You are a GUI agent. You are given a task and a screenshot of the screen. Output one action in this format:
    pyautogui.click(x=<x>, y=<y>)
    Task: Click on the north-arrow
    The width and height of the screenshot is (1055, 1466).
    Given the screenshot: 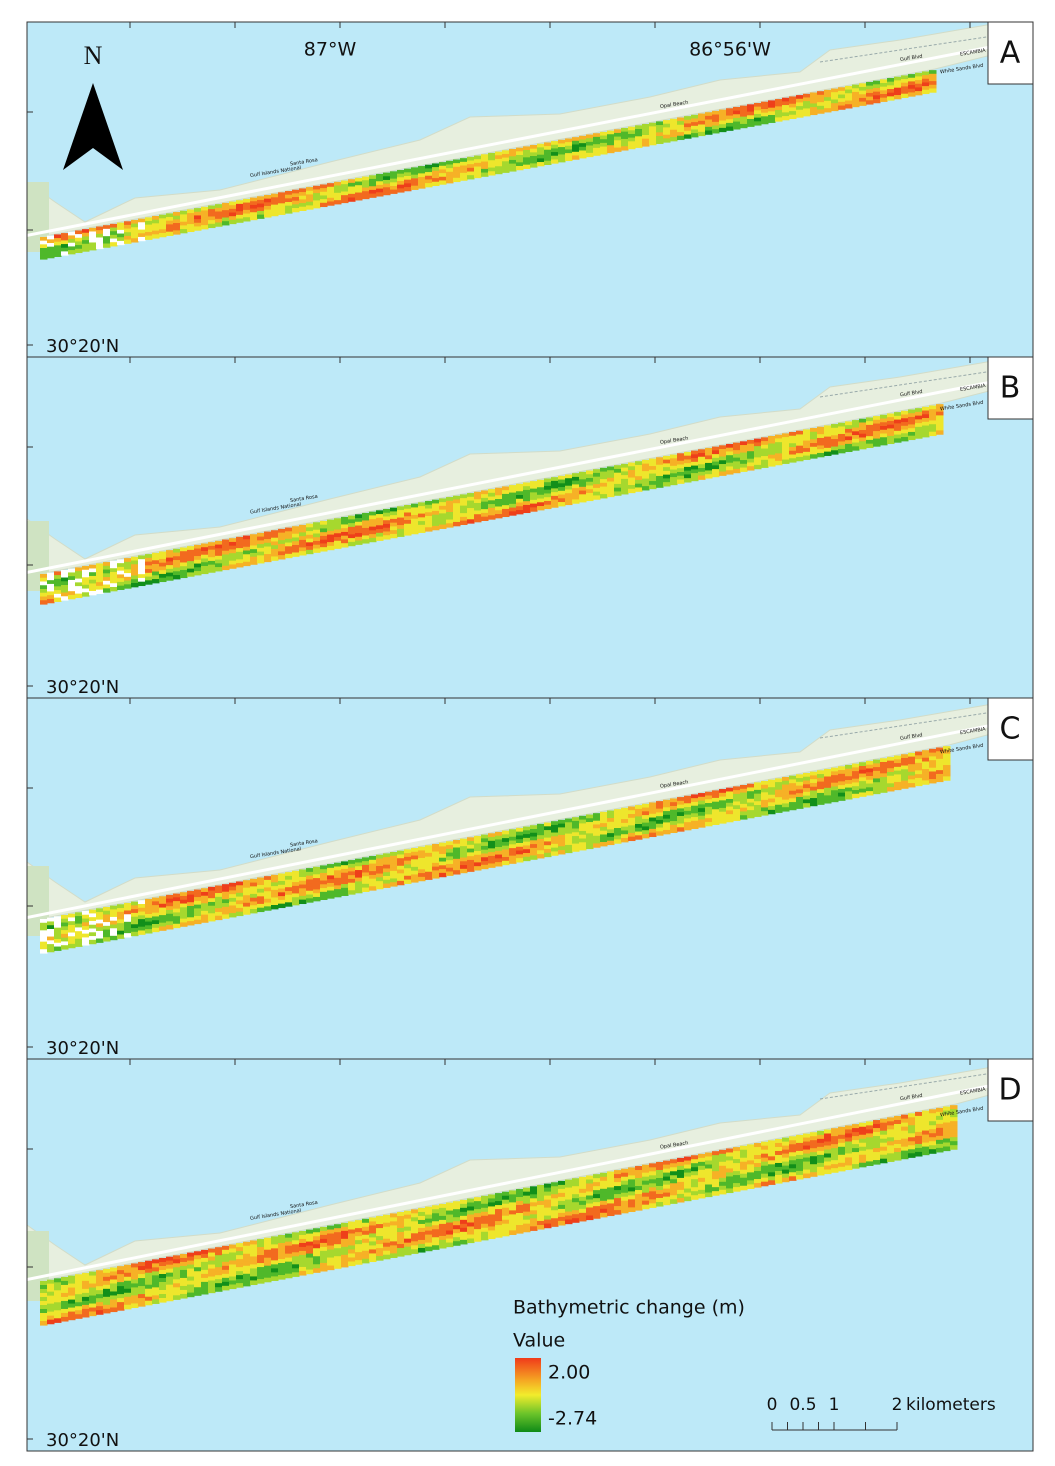 What is the action you would take?
    pyautogui.click(x=93, y=126)
    